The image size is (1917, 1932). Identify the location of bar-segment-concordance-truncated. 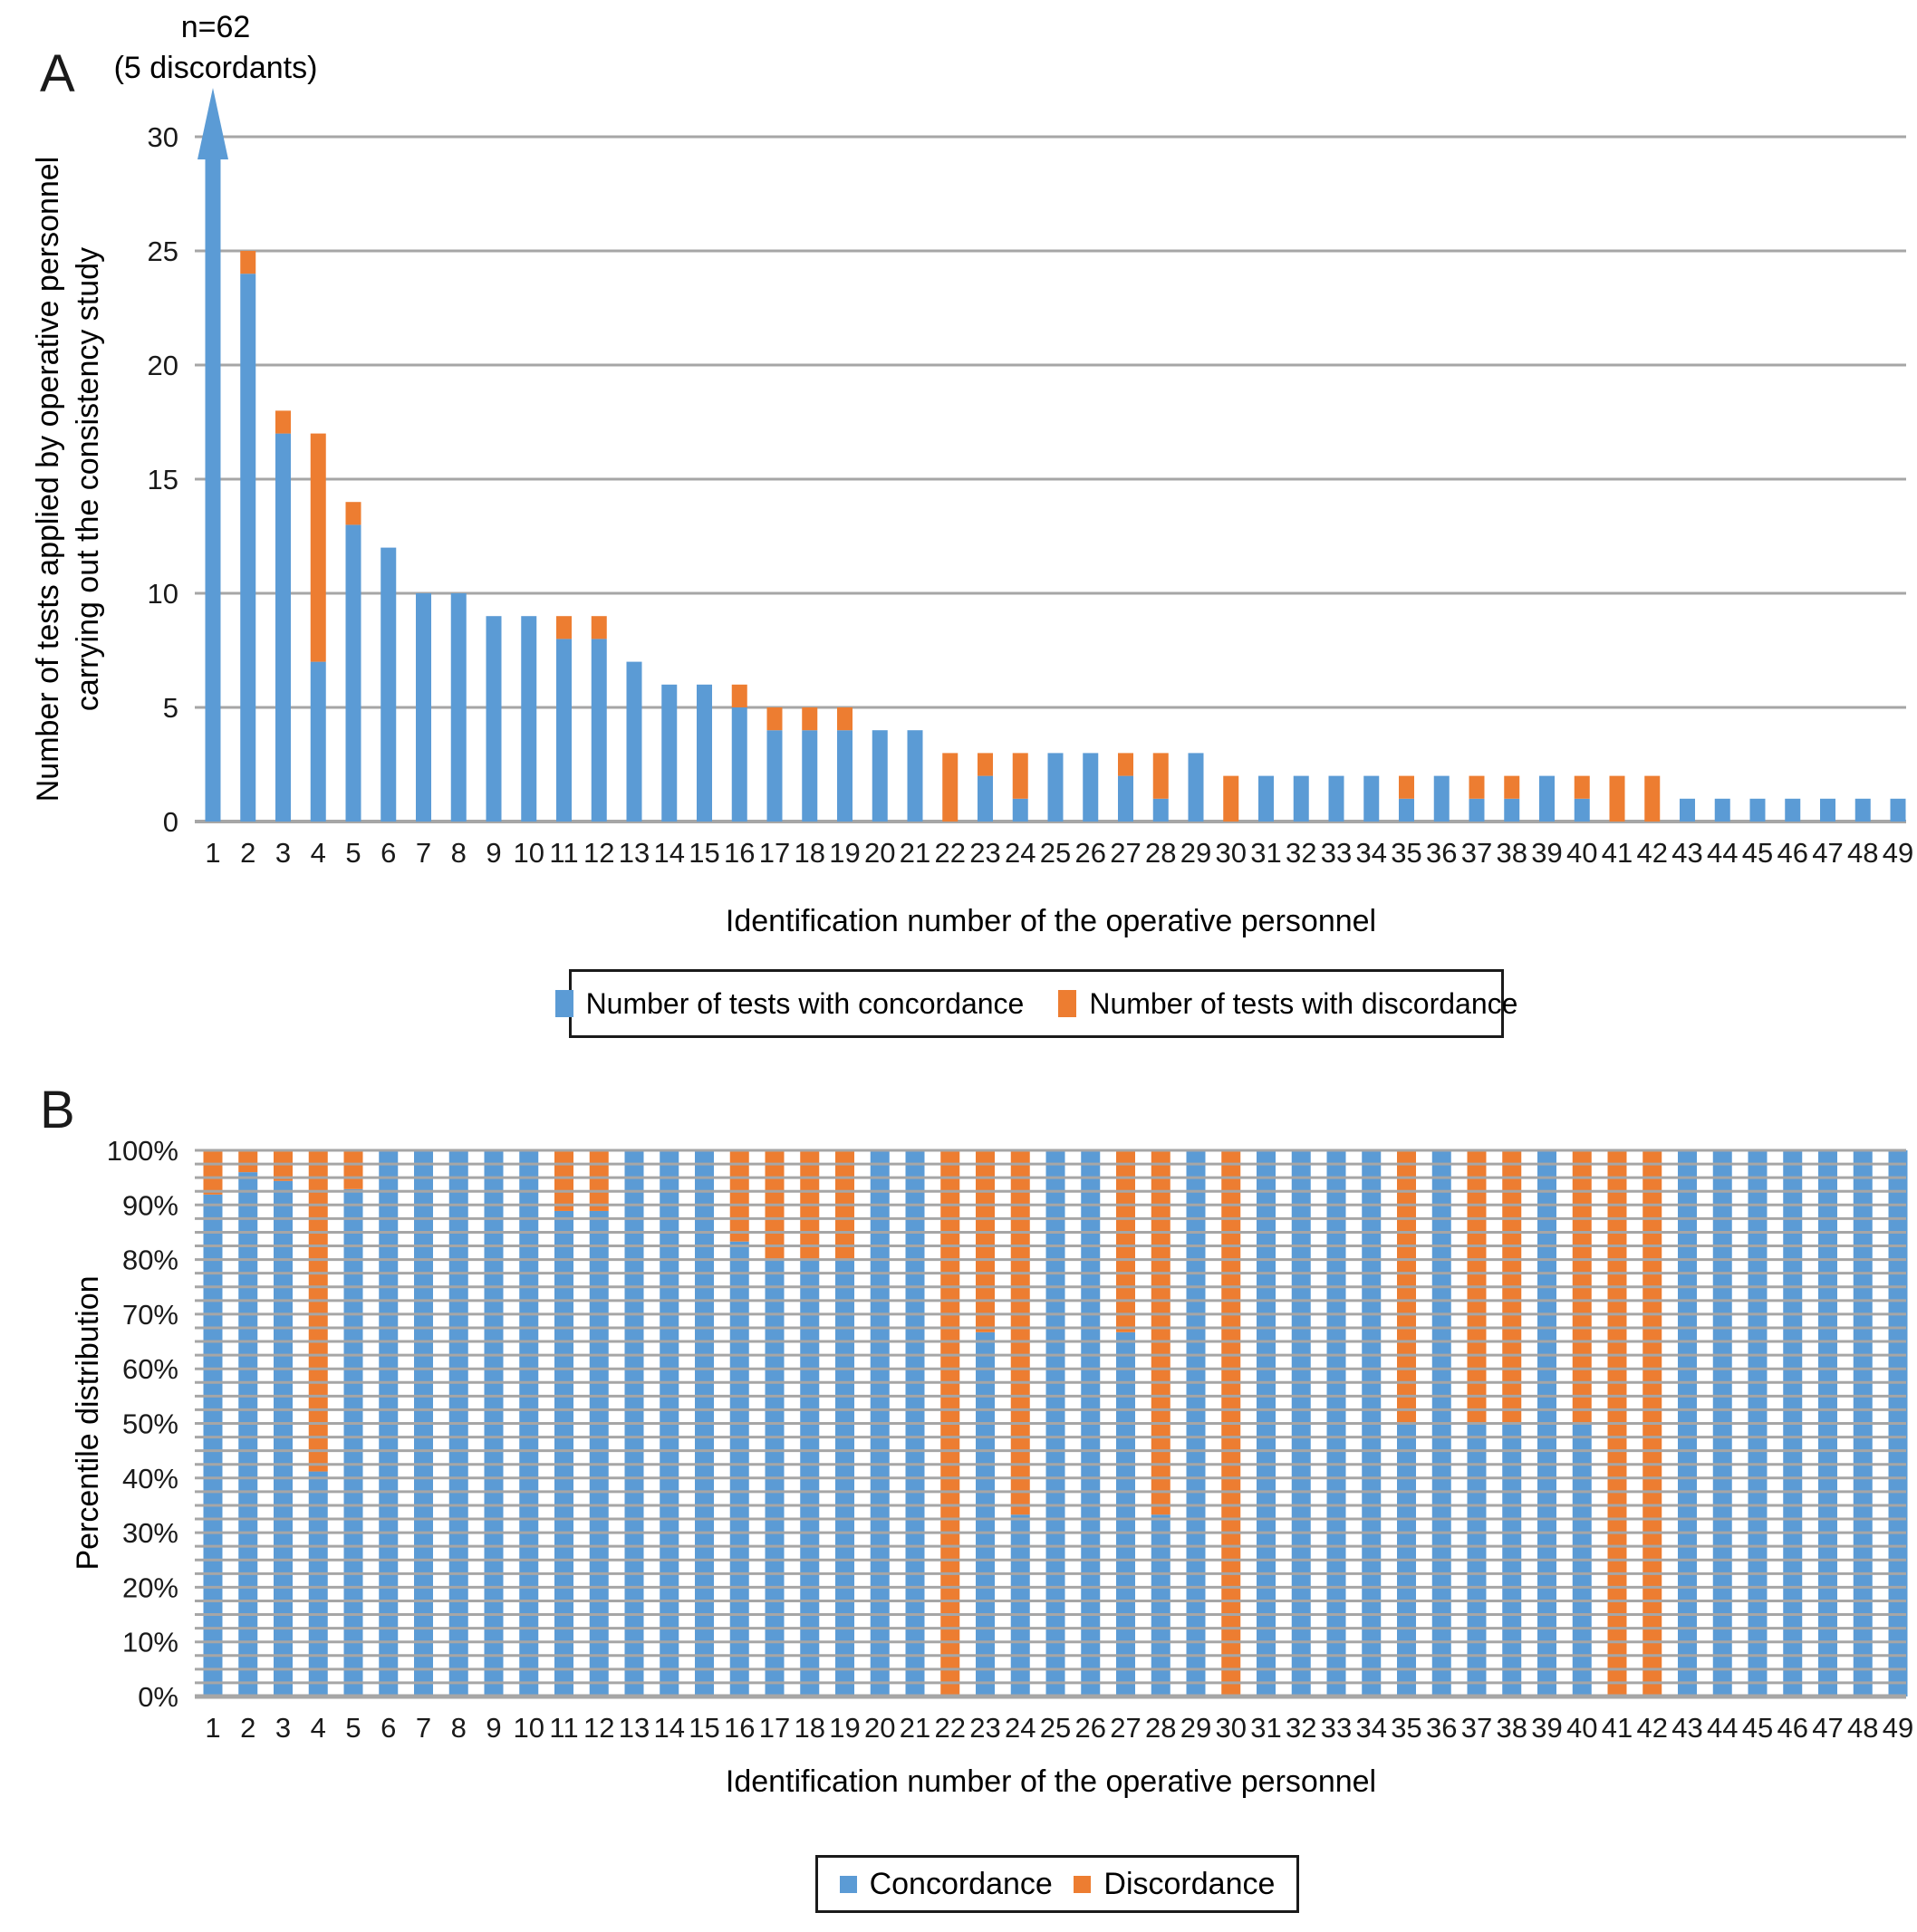
(213, 488).